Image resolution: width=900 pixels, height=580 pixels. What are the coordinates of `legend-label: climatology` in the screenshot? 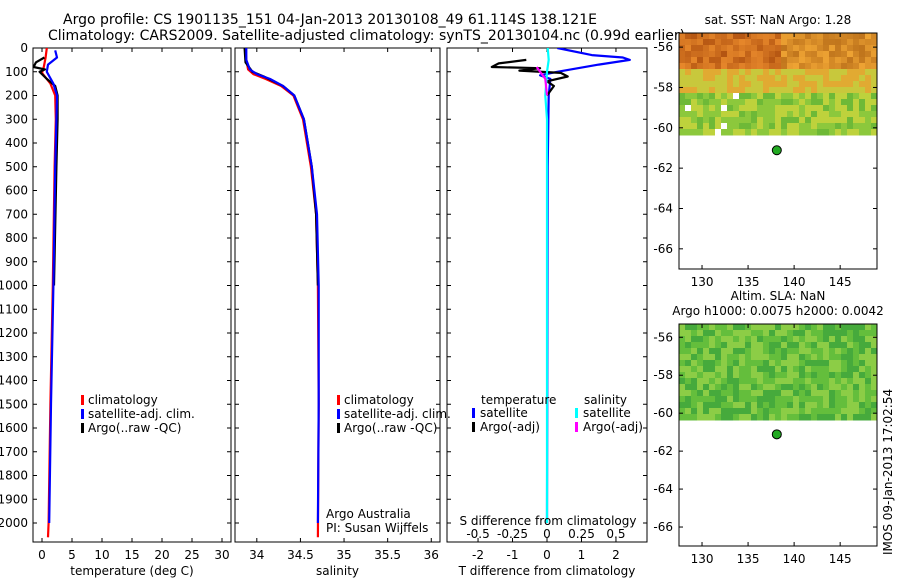 It's located at (379, 400).